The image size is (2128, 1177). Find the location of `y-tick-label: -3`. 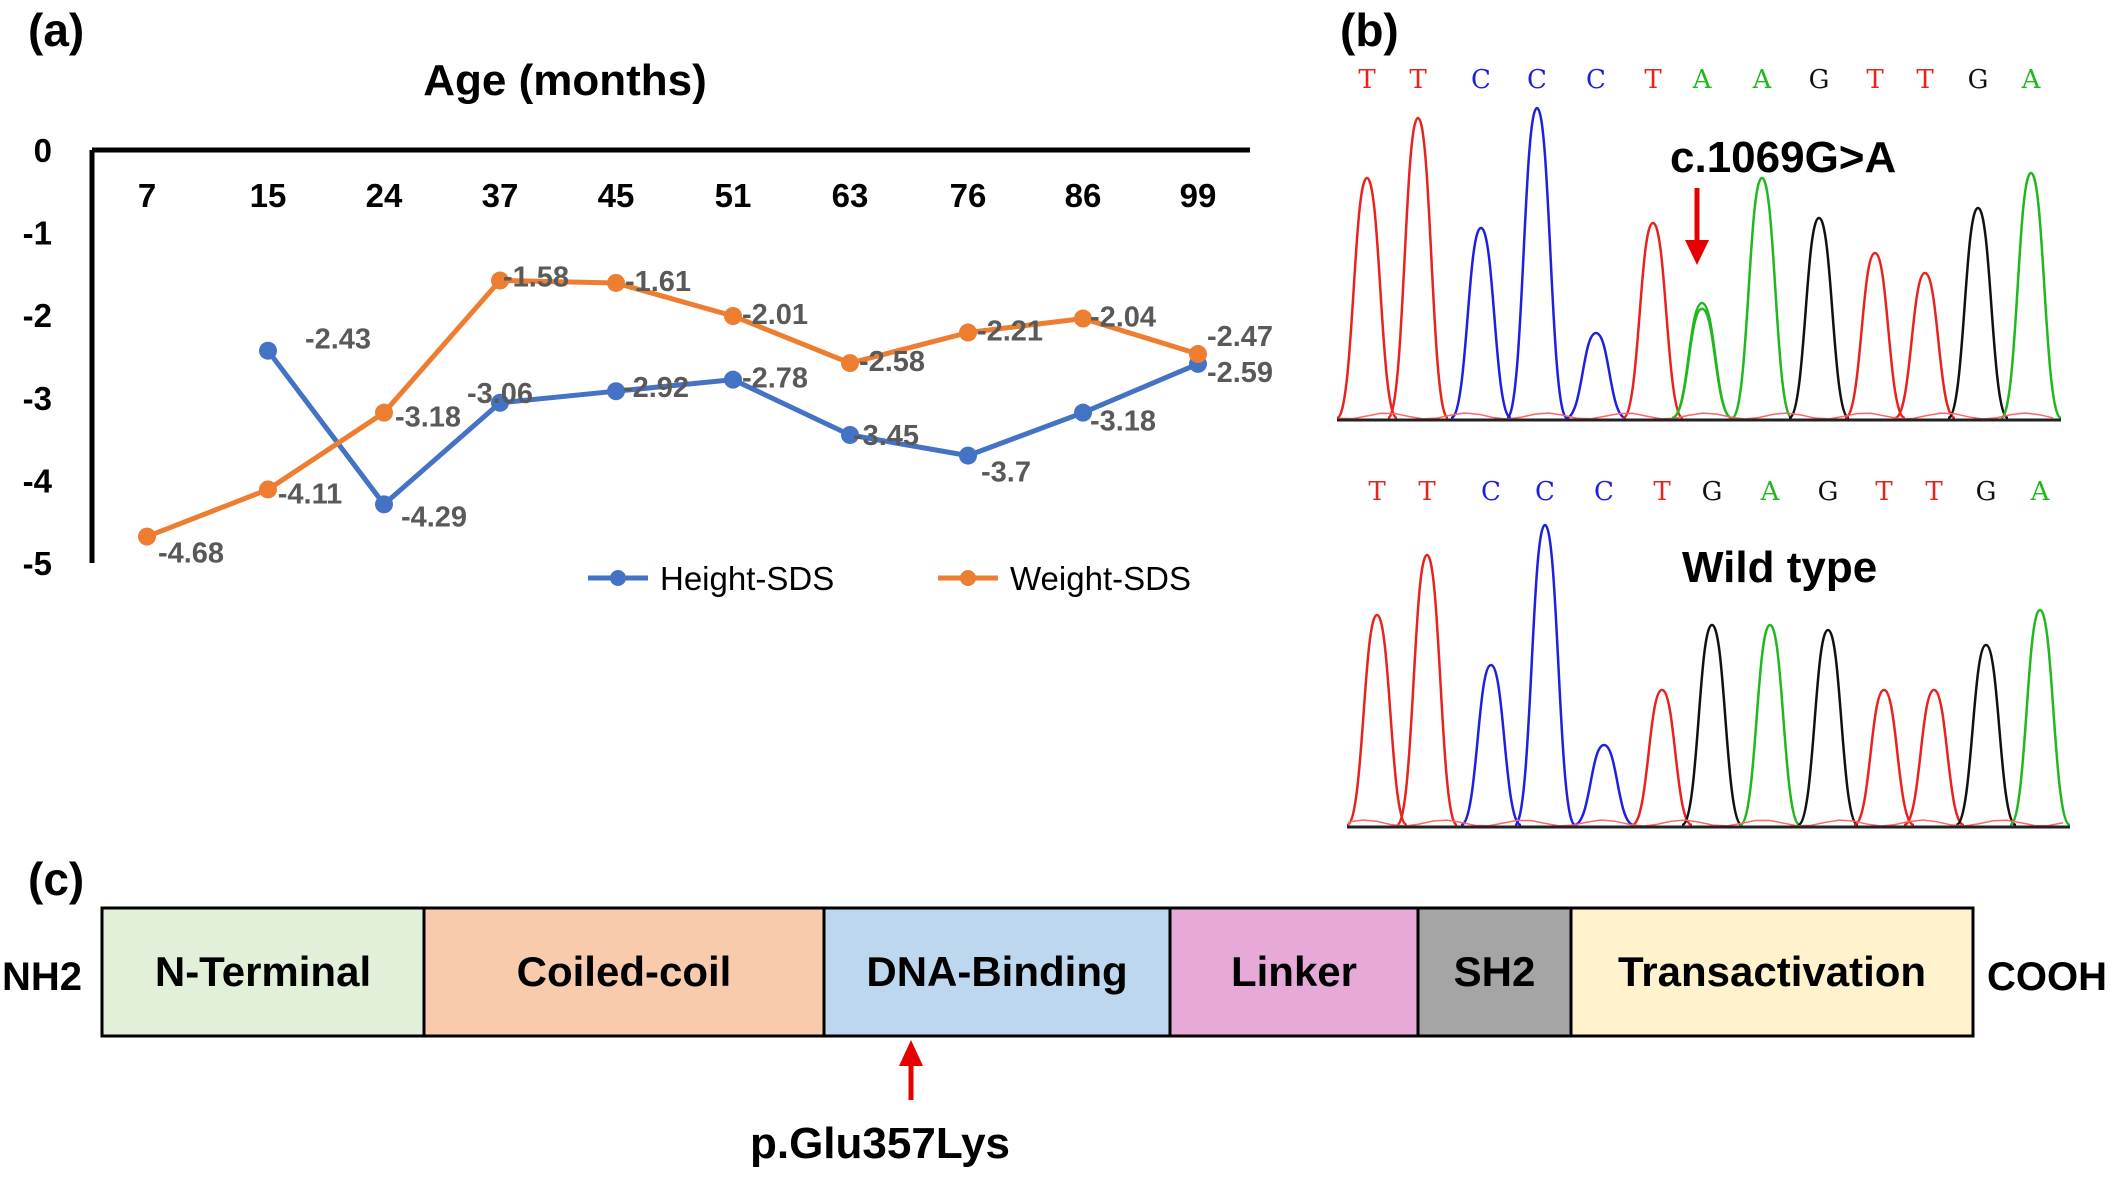

y-tick-label: -3 is located at coordinates (37, 398).